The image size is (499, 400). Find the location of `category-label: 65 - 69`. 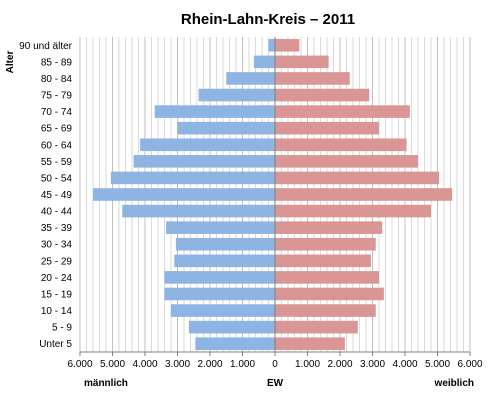

category-label: 65 - 69 is located at coordinates (57, 129).